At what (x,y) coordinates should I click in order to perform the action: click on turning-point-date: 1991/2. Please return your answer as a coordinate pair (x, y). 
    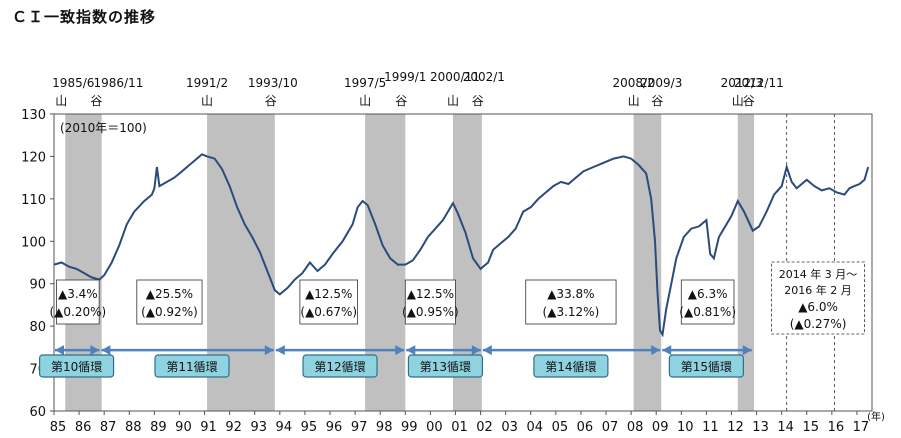
    Looking at the image, I should click on (207, 83).